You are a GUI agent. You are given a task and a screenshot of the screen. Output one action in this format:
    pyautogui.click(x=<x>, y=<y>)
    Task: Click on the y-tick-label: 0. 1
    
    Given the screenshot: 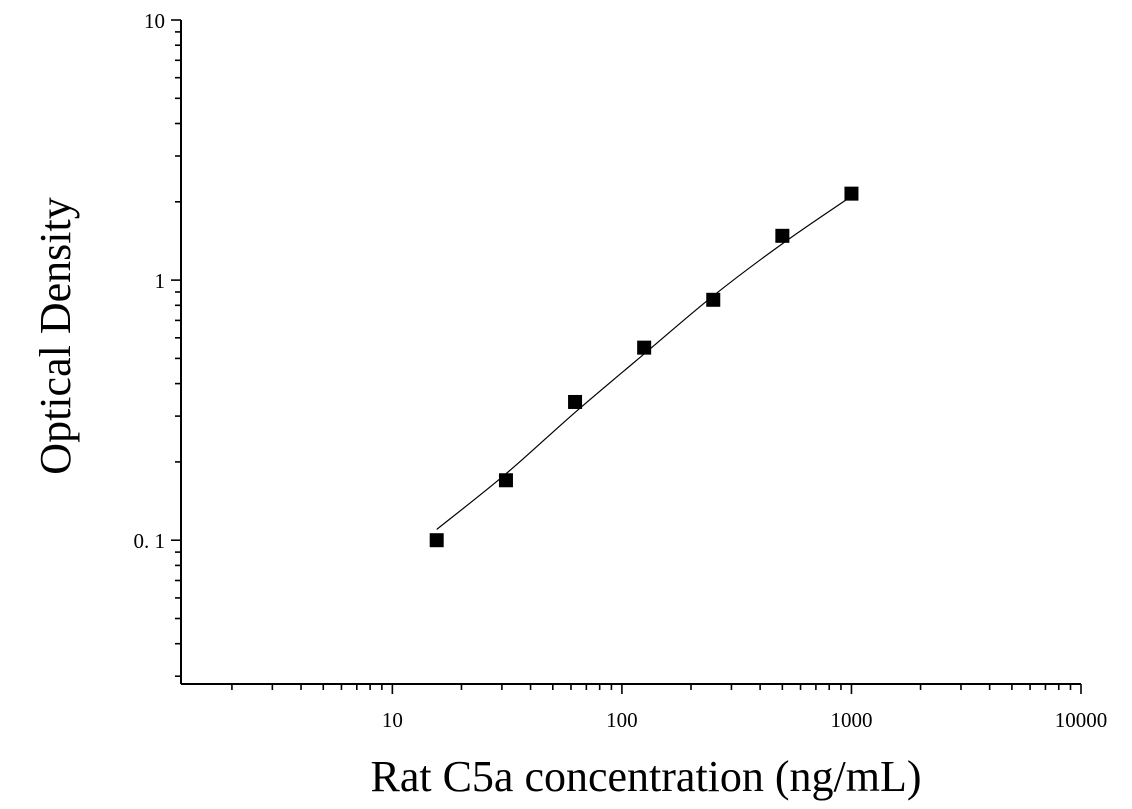 What is the action you would take?
    pyautogui.click(x=150, y=541)
    